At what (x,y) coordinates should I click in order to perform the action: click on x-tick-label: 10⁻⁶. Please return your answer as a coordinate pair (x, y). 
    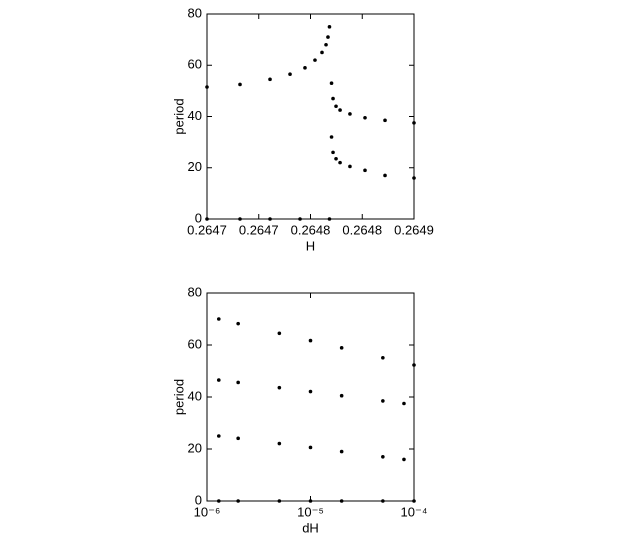
    Looking at the image, I should click on (207, 511).